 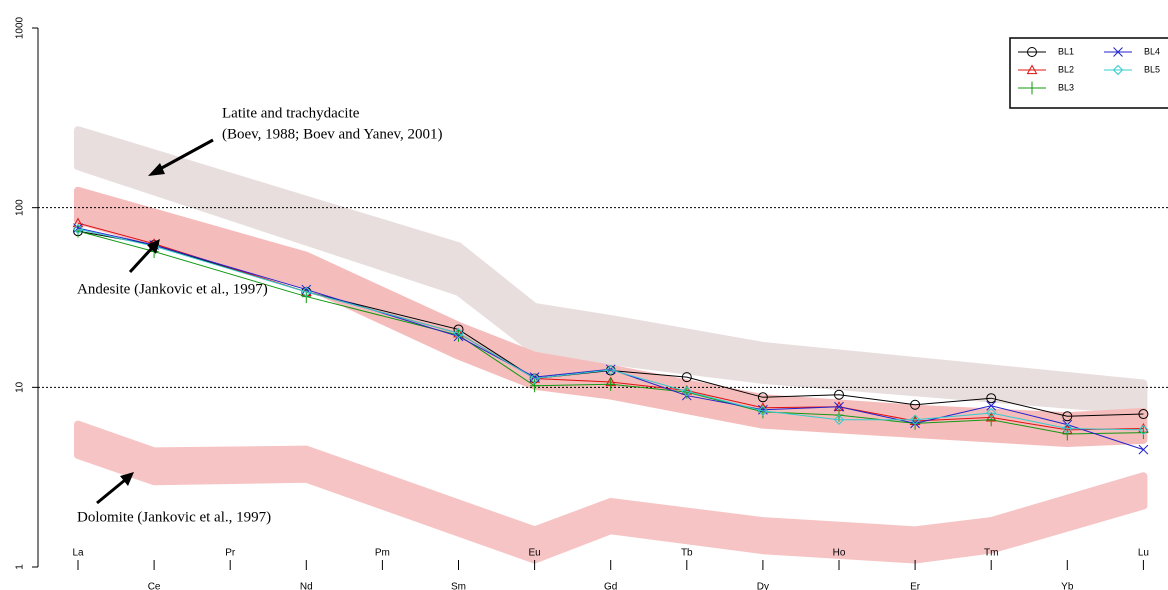 I want to click on annotation: Andesite (Jankovic et al., 1997), so click(x=172, y=289).